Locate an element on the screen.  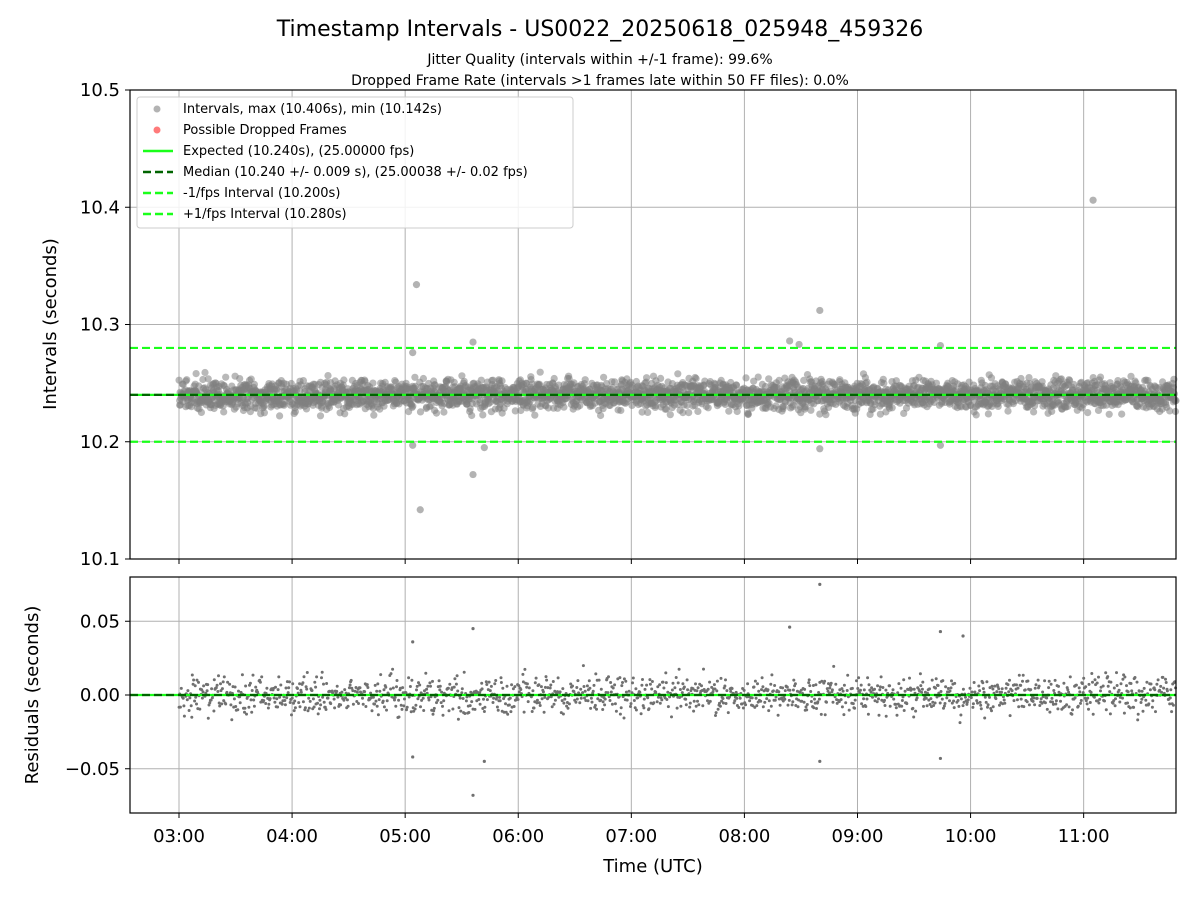
intervals-x-tick-marks is located at coordinates (631, 561).